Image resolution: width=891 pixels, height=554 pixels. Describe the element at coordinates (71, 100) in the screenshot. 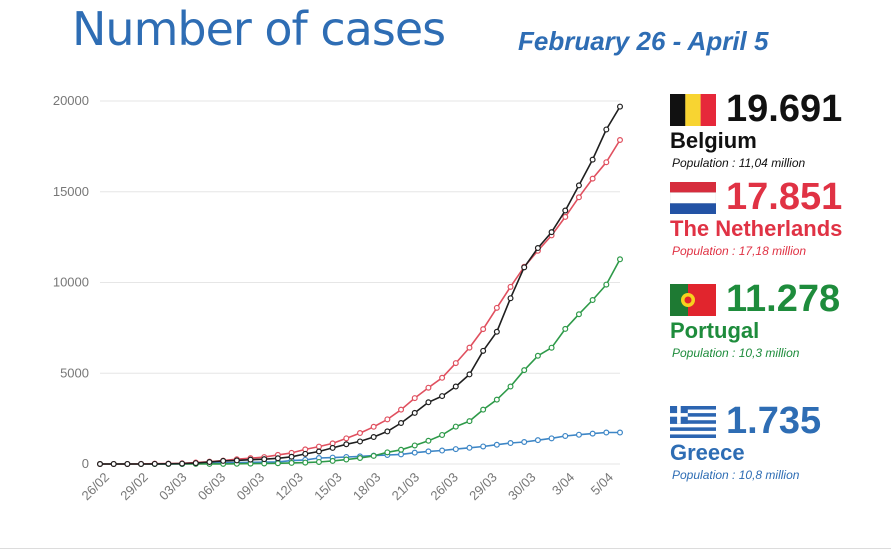

I see `y-tick-label: 20000` at that location.